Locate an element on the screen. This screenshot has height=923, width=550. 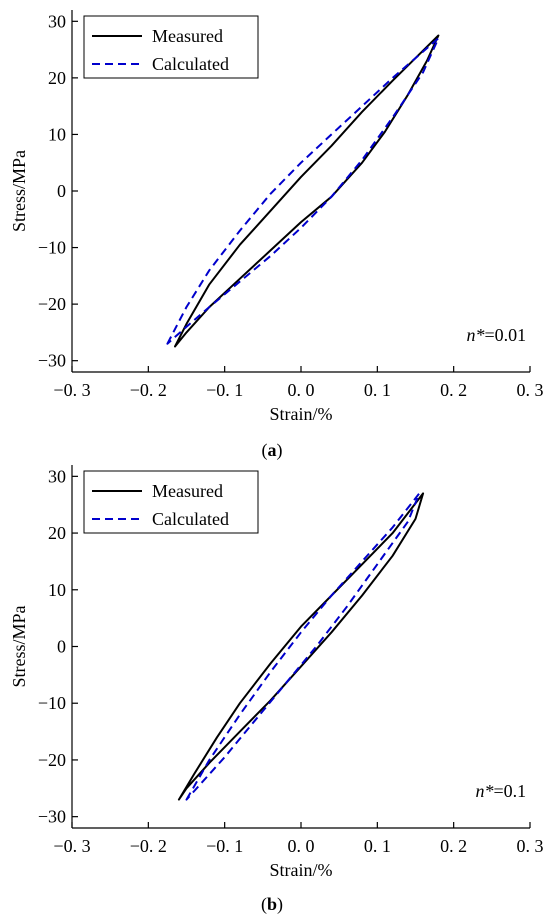
annotation-value: =0.1 is located at coordinates (510, 791).